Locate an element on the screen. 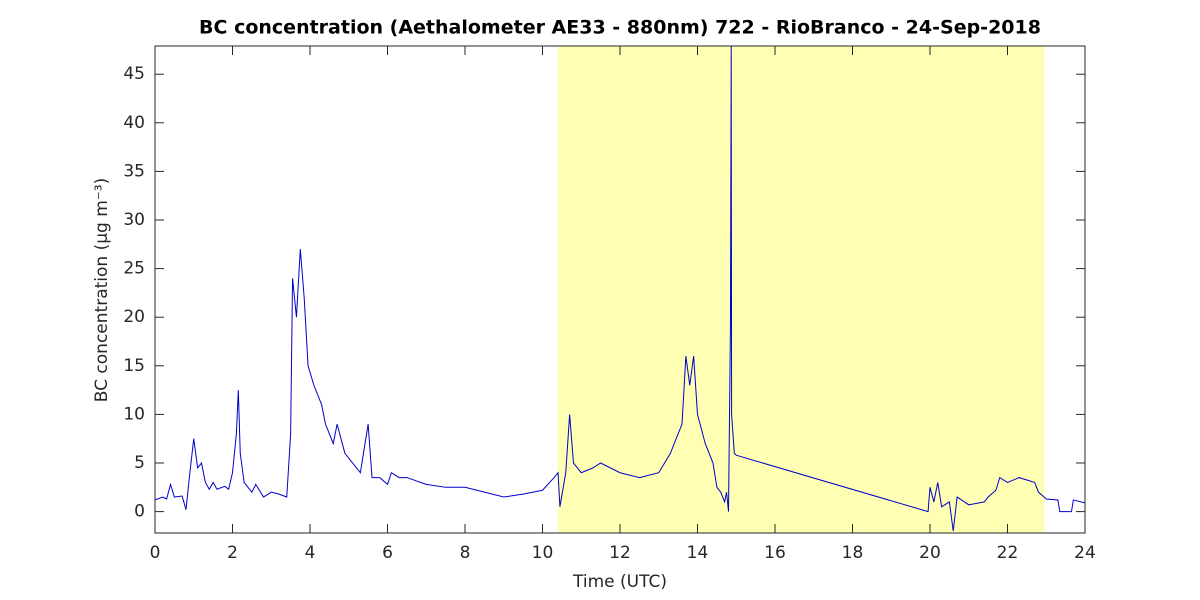 The width and height of the screenshot is (1200, 600). y-tick-label: 30 is located at coordinates (134, 220).